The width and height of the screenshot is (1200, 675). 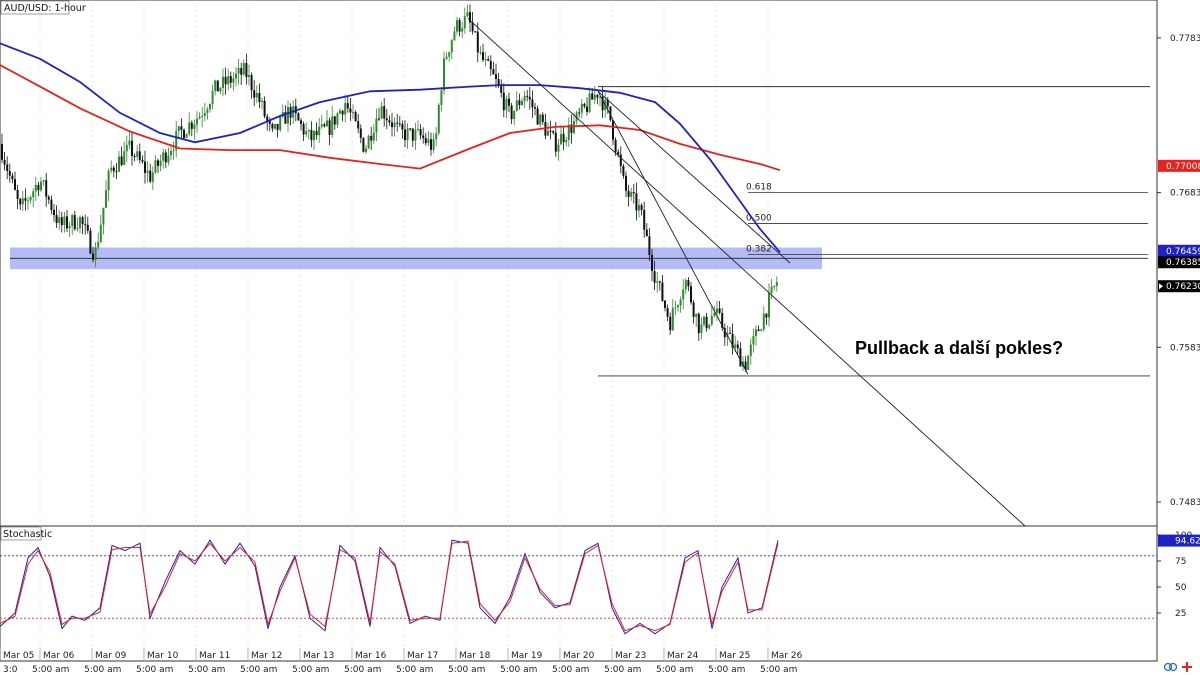 I want to click on date-label: Mar 05, so click(x=18, y=656).